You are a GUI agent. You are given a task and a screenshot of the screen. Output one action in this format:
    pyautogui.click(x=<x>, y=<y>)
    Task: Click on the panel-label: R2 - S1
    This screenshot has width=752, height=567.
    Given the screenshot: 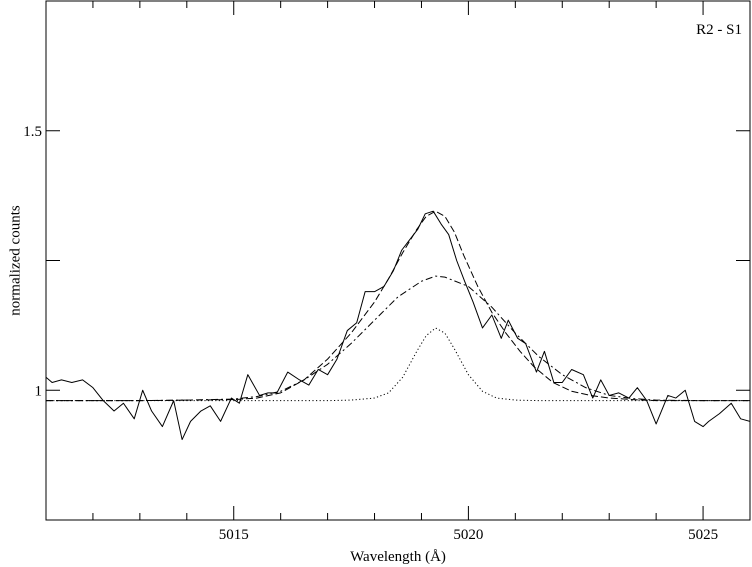 What is the action you would take?
    pyautogui.click(x=719, y=30)
    